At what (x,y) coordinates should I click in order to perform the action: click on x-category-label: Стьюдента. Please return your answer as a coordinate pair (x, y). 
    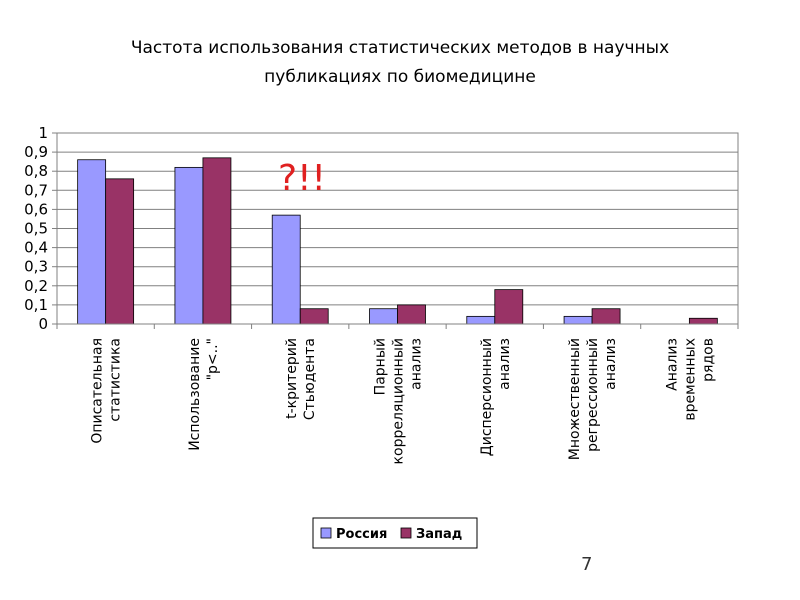
    Looking at the image, I should click on (310, 379).